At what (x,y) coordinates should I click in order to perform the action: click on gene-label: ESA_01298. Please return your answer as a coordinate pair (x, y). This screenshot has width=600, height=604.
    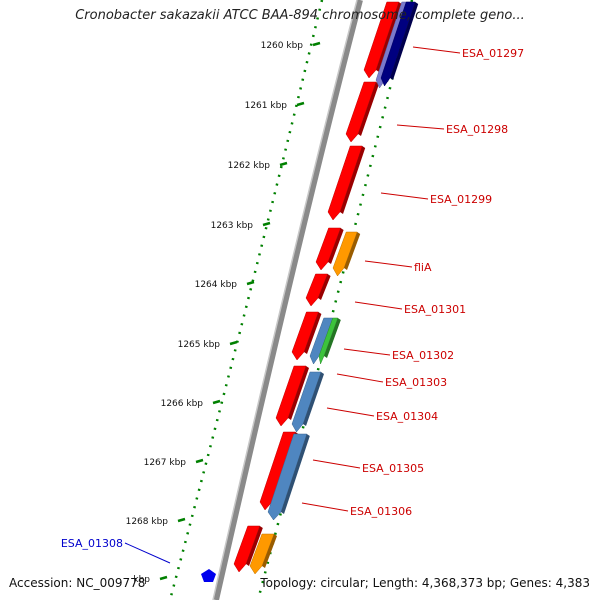
    Looking at the image, I should click on (452, 129).